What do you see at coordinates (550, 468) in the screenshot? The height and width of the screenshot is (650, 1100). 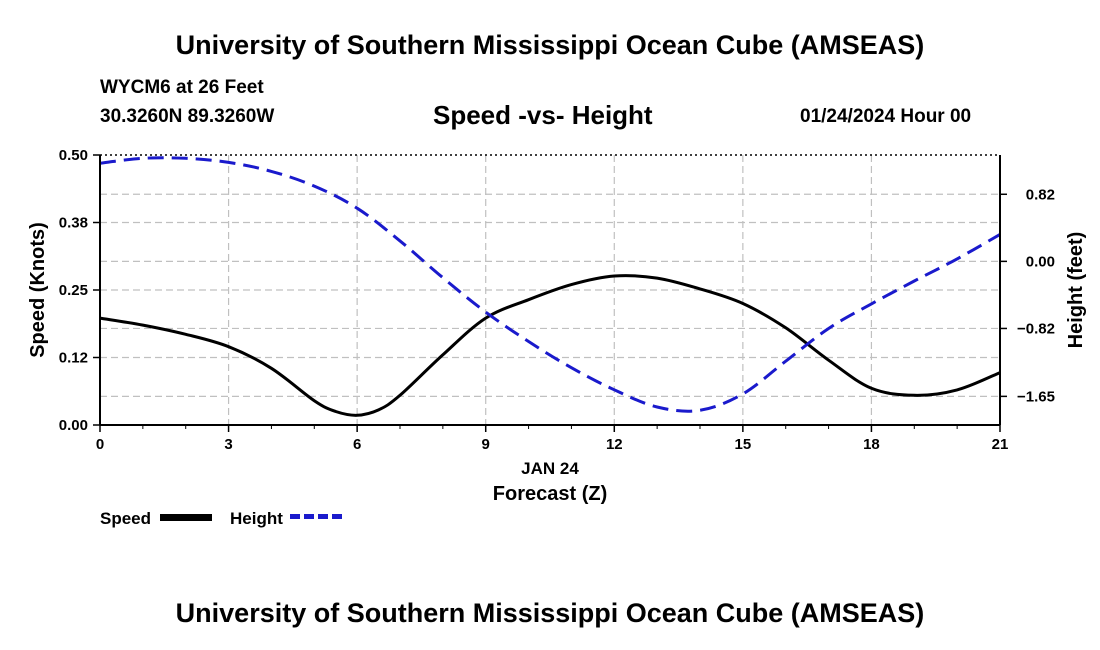 I see `x-axis-date-label: JAN 24` at bounding box center [550, 468].